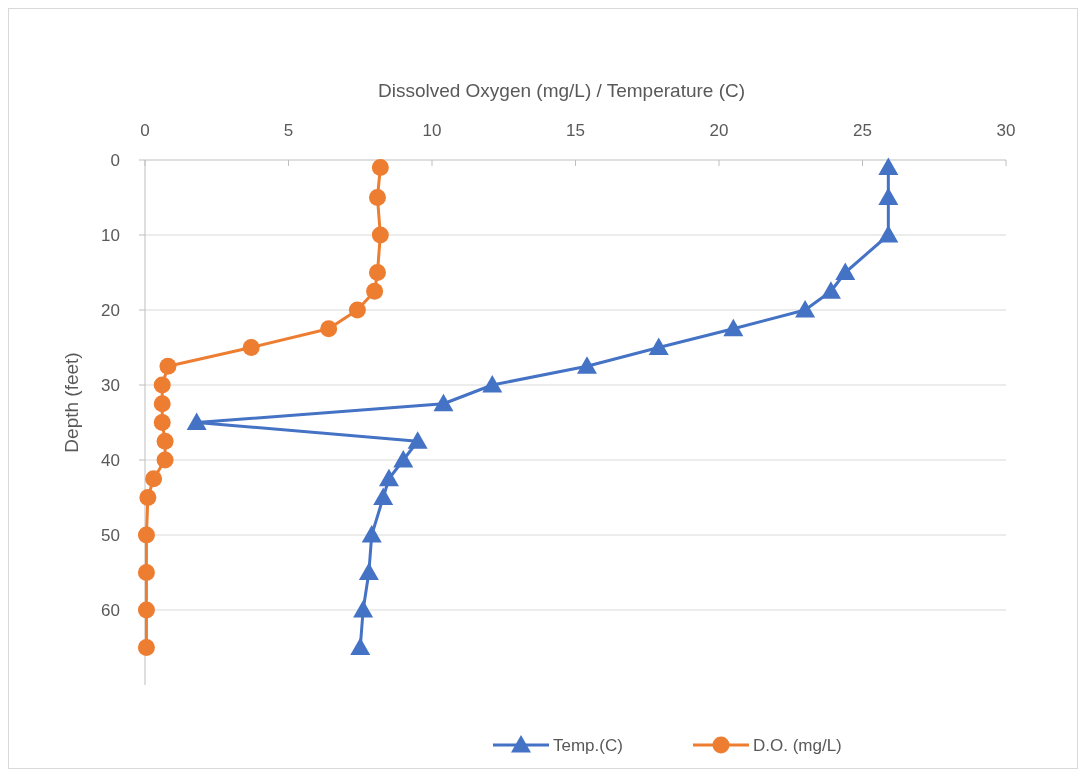  Describe the element at coordinates (561, 90) in the screenshot. I see `x-axis-title: Dissolved Oxygen (mg/L) / Temperature (C)` at that location.